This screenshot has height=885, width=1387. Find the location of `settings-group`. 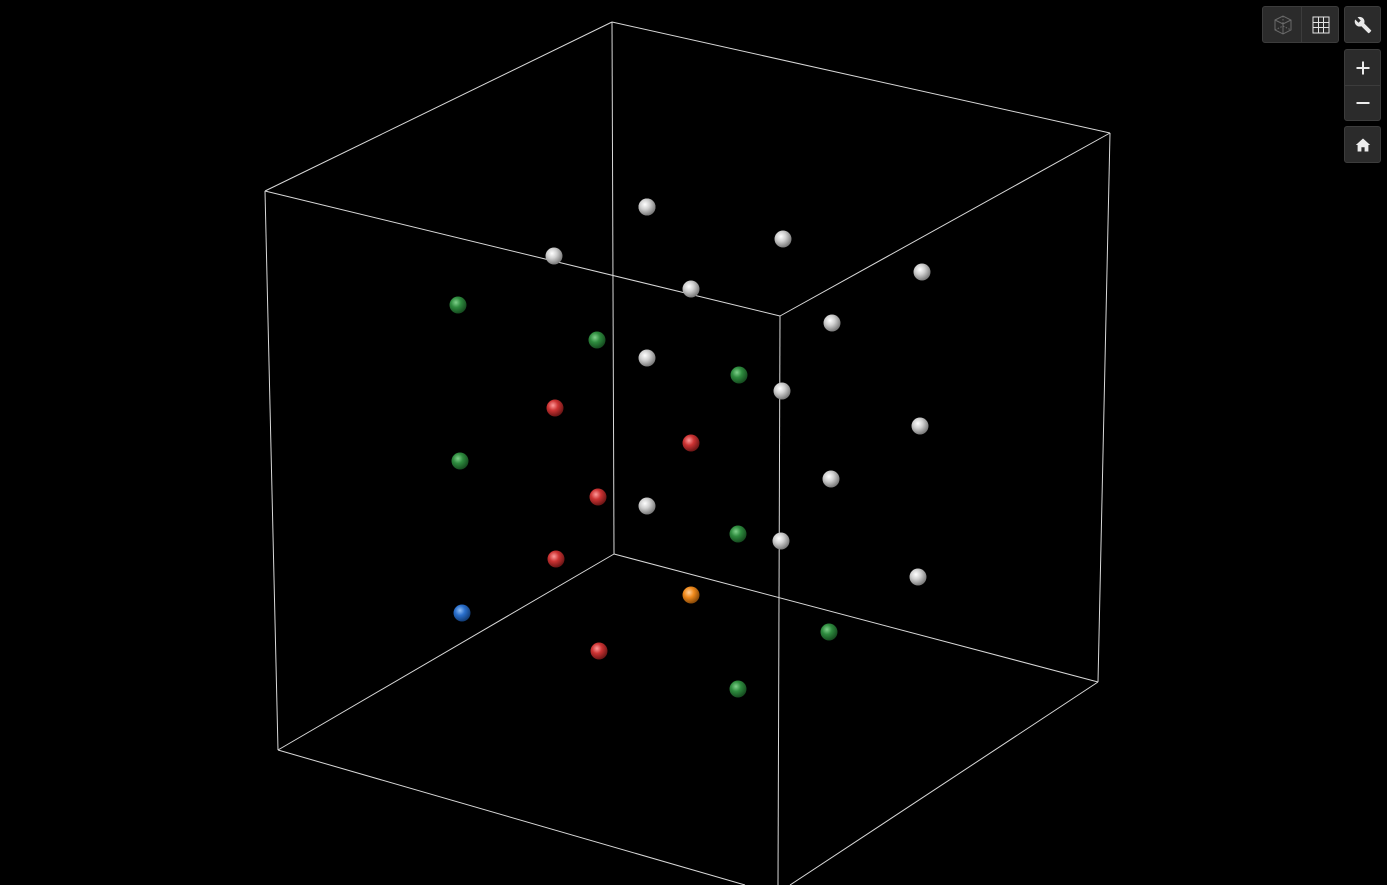

settings-group is located at coordinates (1362, 24).